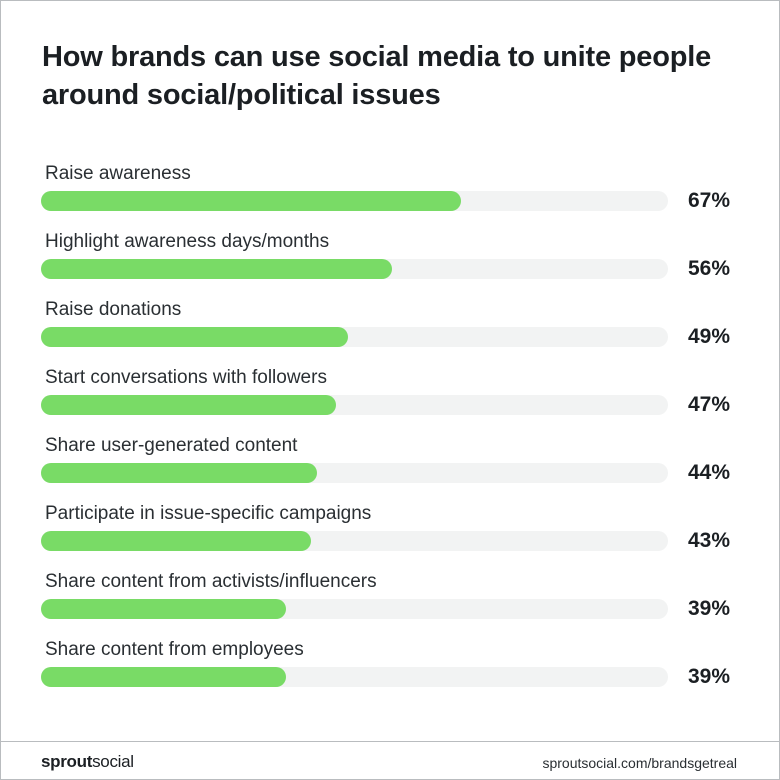 This screenshot has height=780, width=780. What do you see at coordinates (211, 581) in the screenshot?
I see `bar-label: Share content from activists/influencers` at bounding box center [211, 581].